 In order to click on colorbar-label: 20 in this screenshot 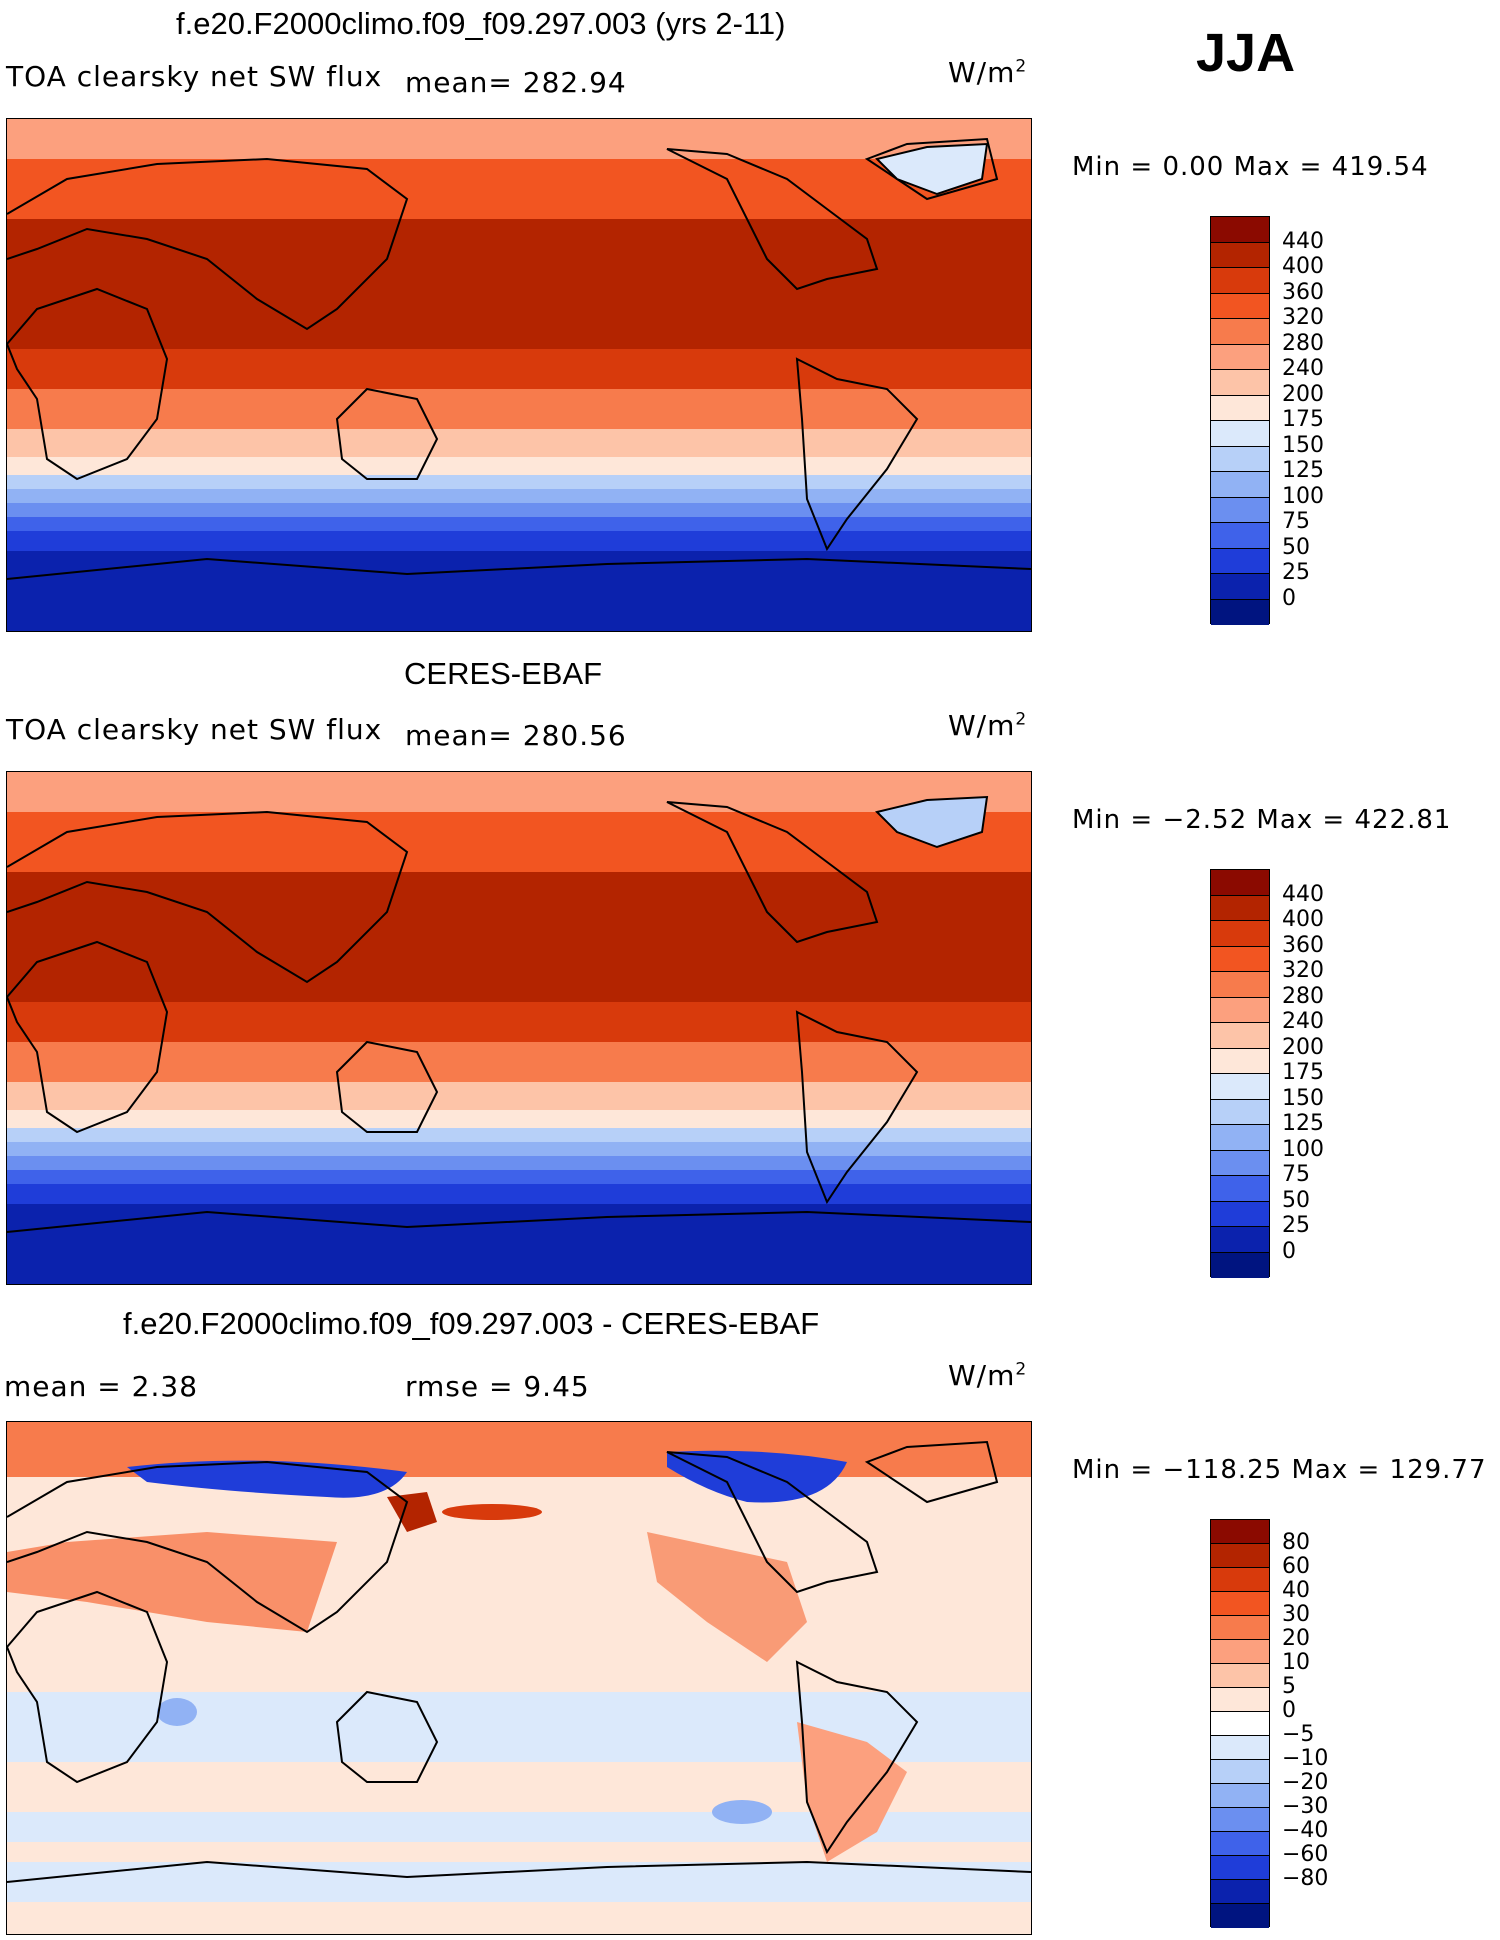, I will do `click(1296, 1638)`.